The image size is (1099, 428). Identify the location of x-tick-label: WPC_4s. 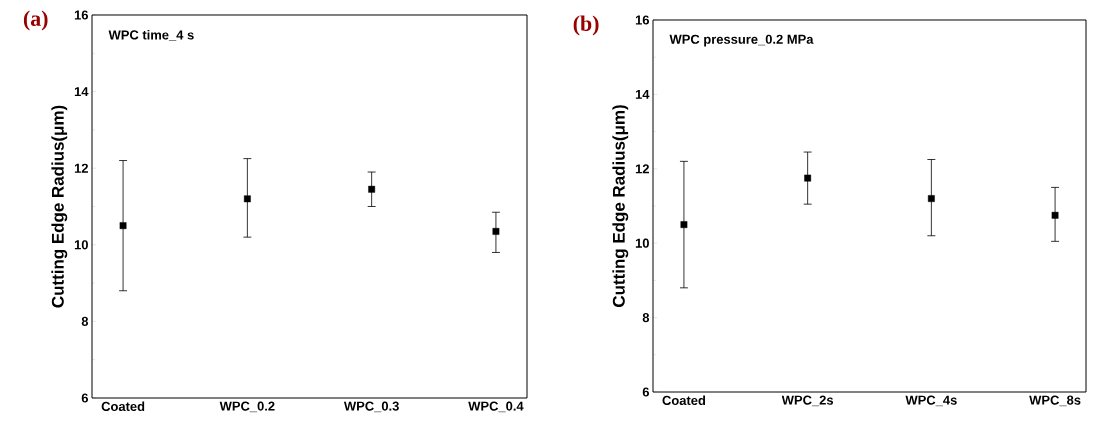
(931, 401).